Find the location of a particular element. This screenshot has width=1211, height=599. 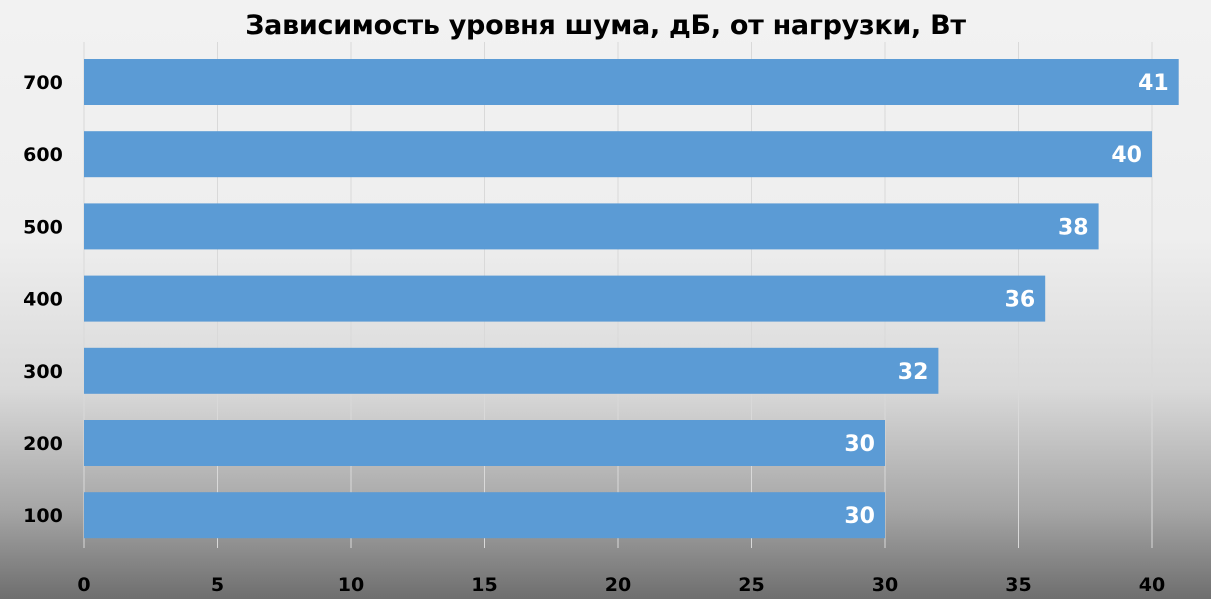

x-tick-label: 20 is located at coordinates (618, 585).